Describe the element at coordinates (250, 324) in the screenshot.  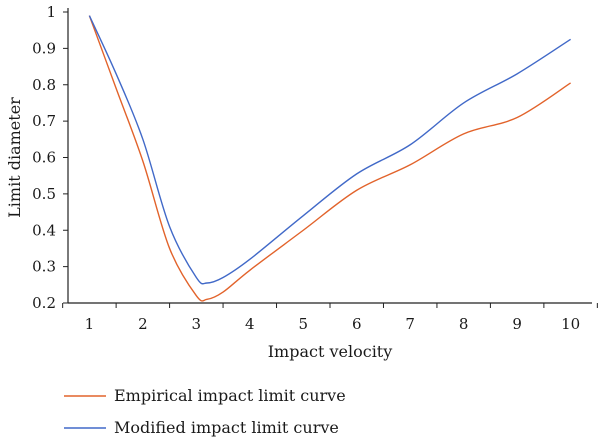
I see `x-tick-label: 4` at that location.